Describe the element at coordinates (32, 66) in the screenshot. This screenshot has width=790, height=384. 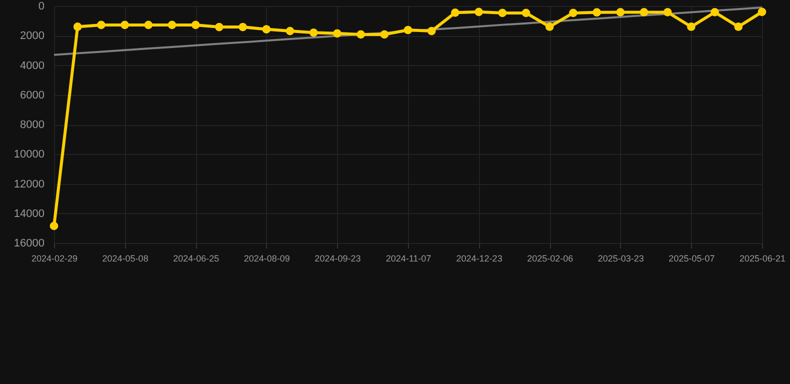
I see `y-tick-label: 4000` at that location.